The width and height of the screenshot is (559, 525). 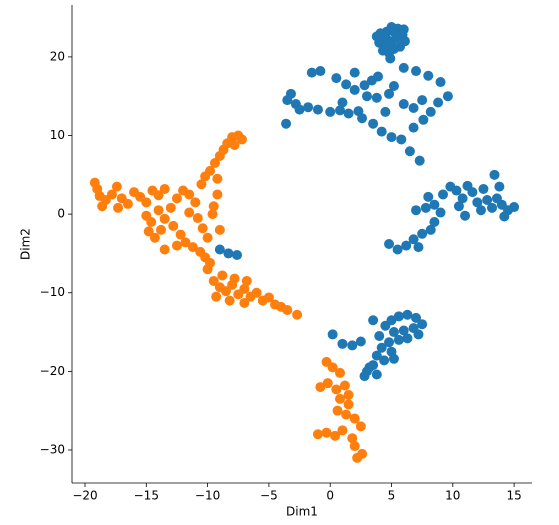 I want to click on y-tick-label: 10, so click(x=57, y=135).